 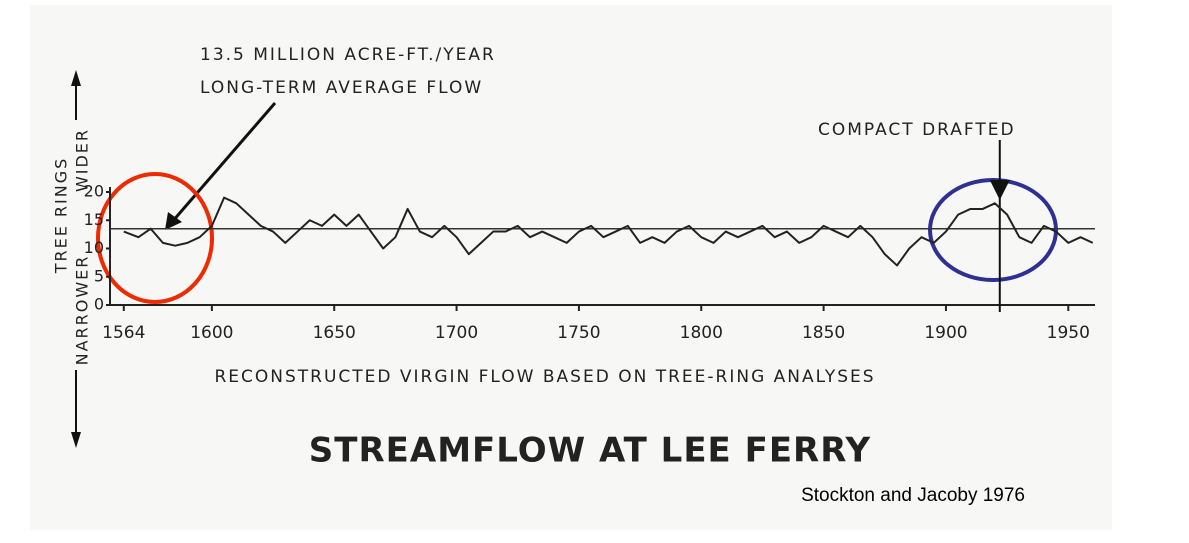 What do you see at coordinates (999, 190) in the screenshot?
I see `compact-marker` at bounding box center [999, 190].